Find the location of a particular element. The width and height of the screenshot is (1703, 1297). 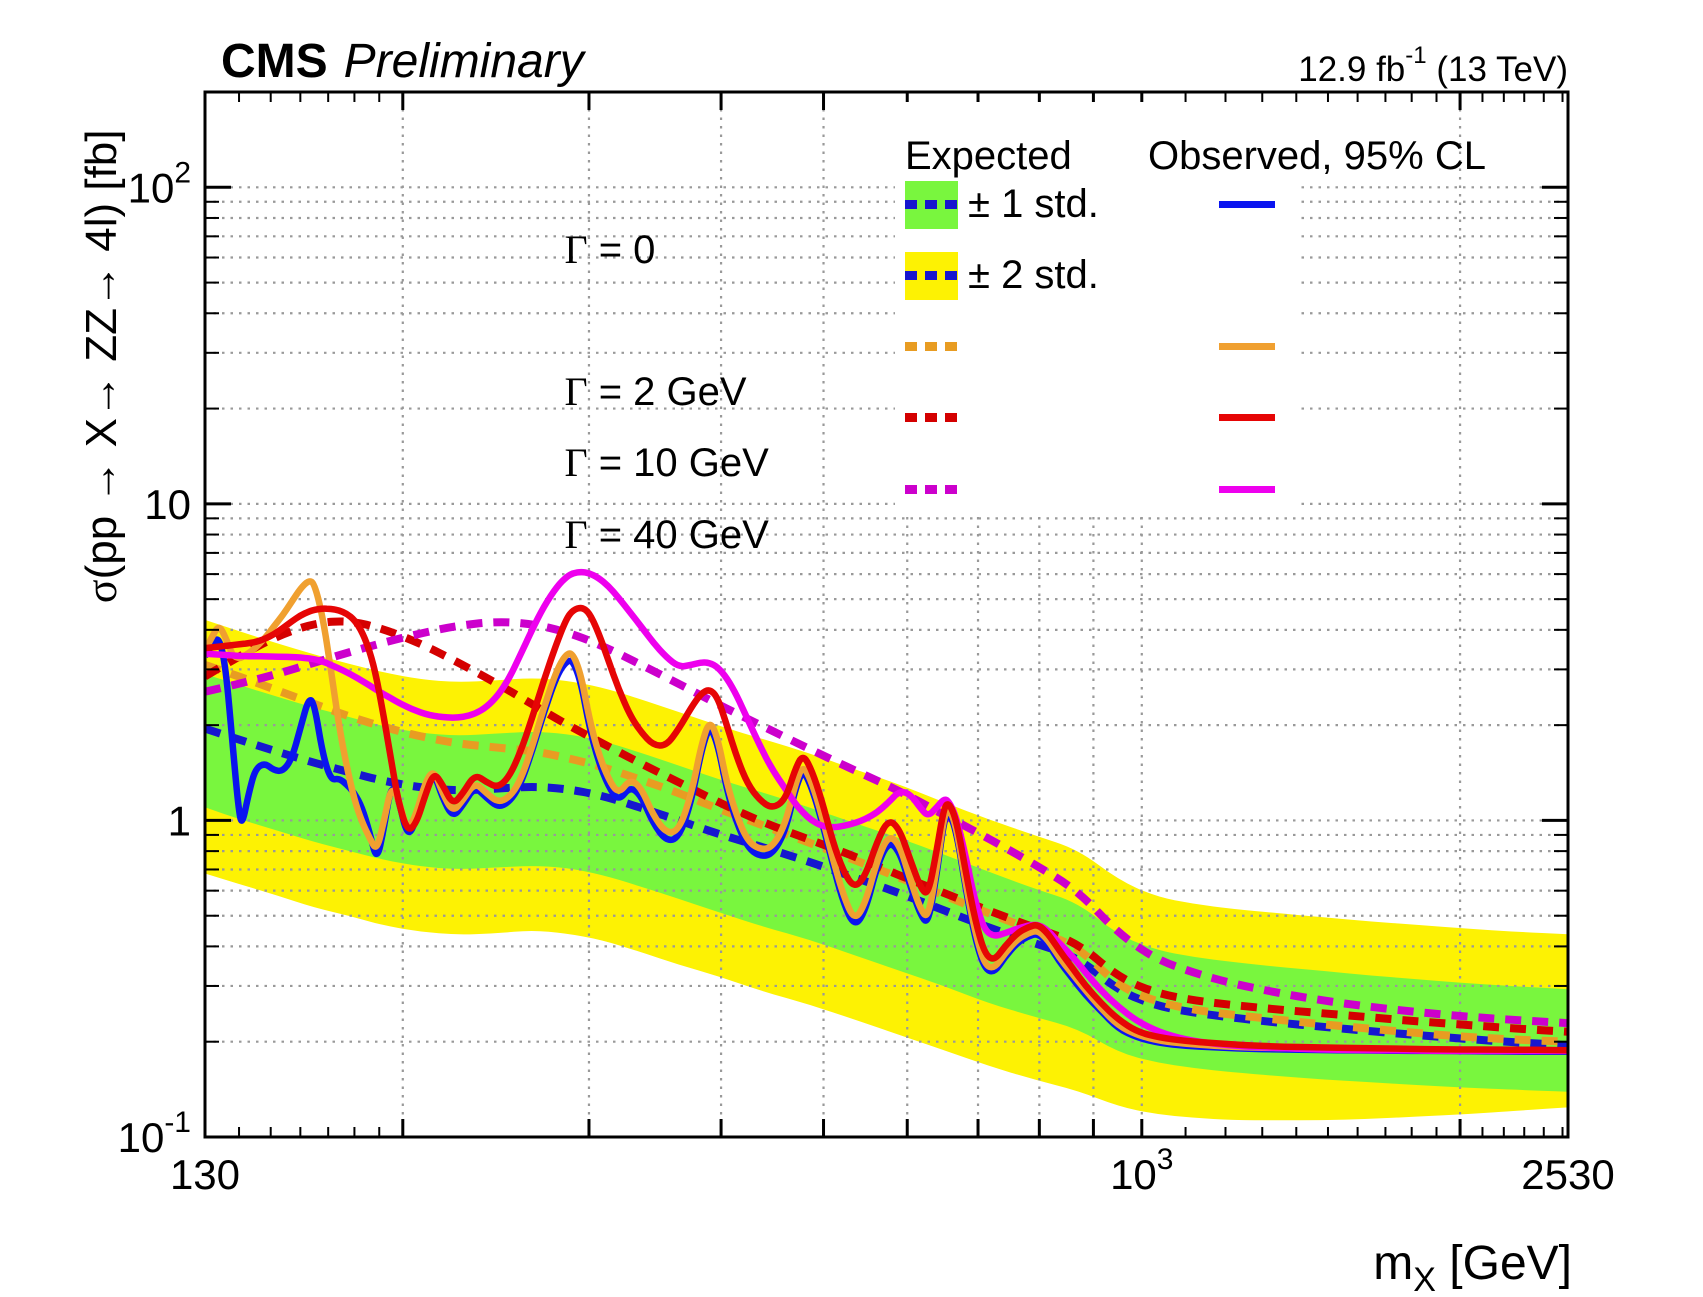

y-axis-title: σ(pp → X→ ZZ→ 4l) [fb] is located at coordinates (101, 366).